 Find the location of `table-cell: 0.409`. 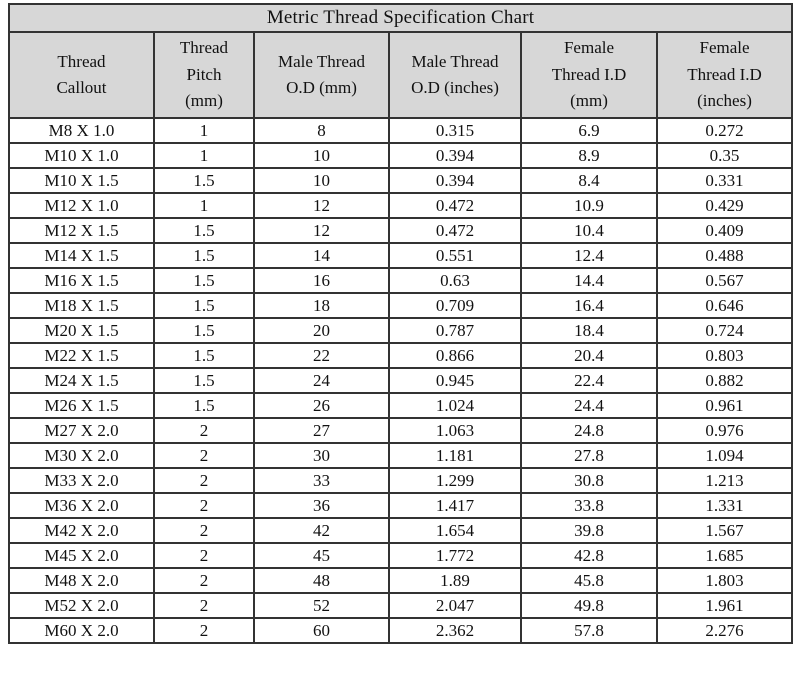

table-cell: 0.409 is located at coordinates (724, 230).